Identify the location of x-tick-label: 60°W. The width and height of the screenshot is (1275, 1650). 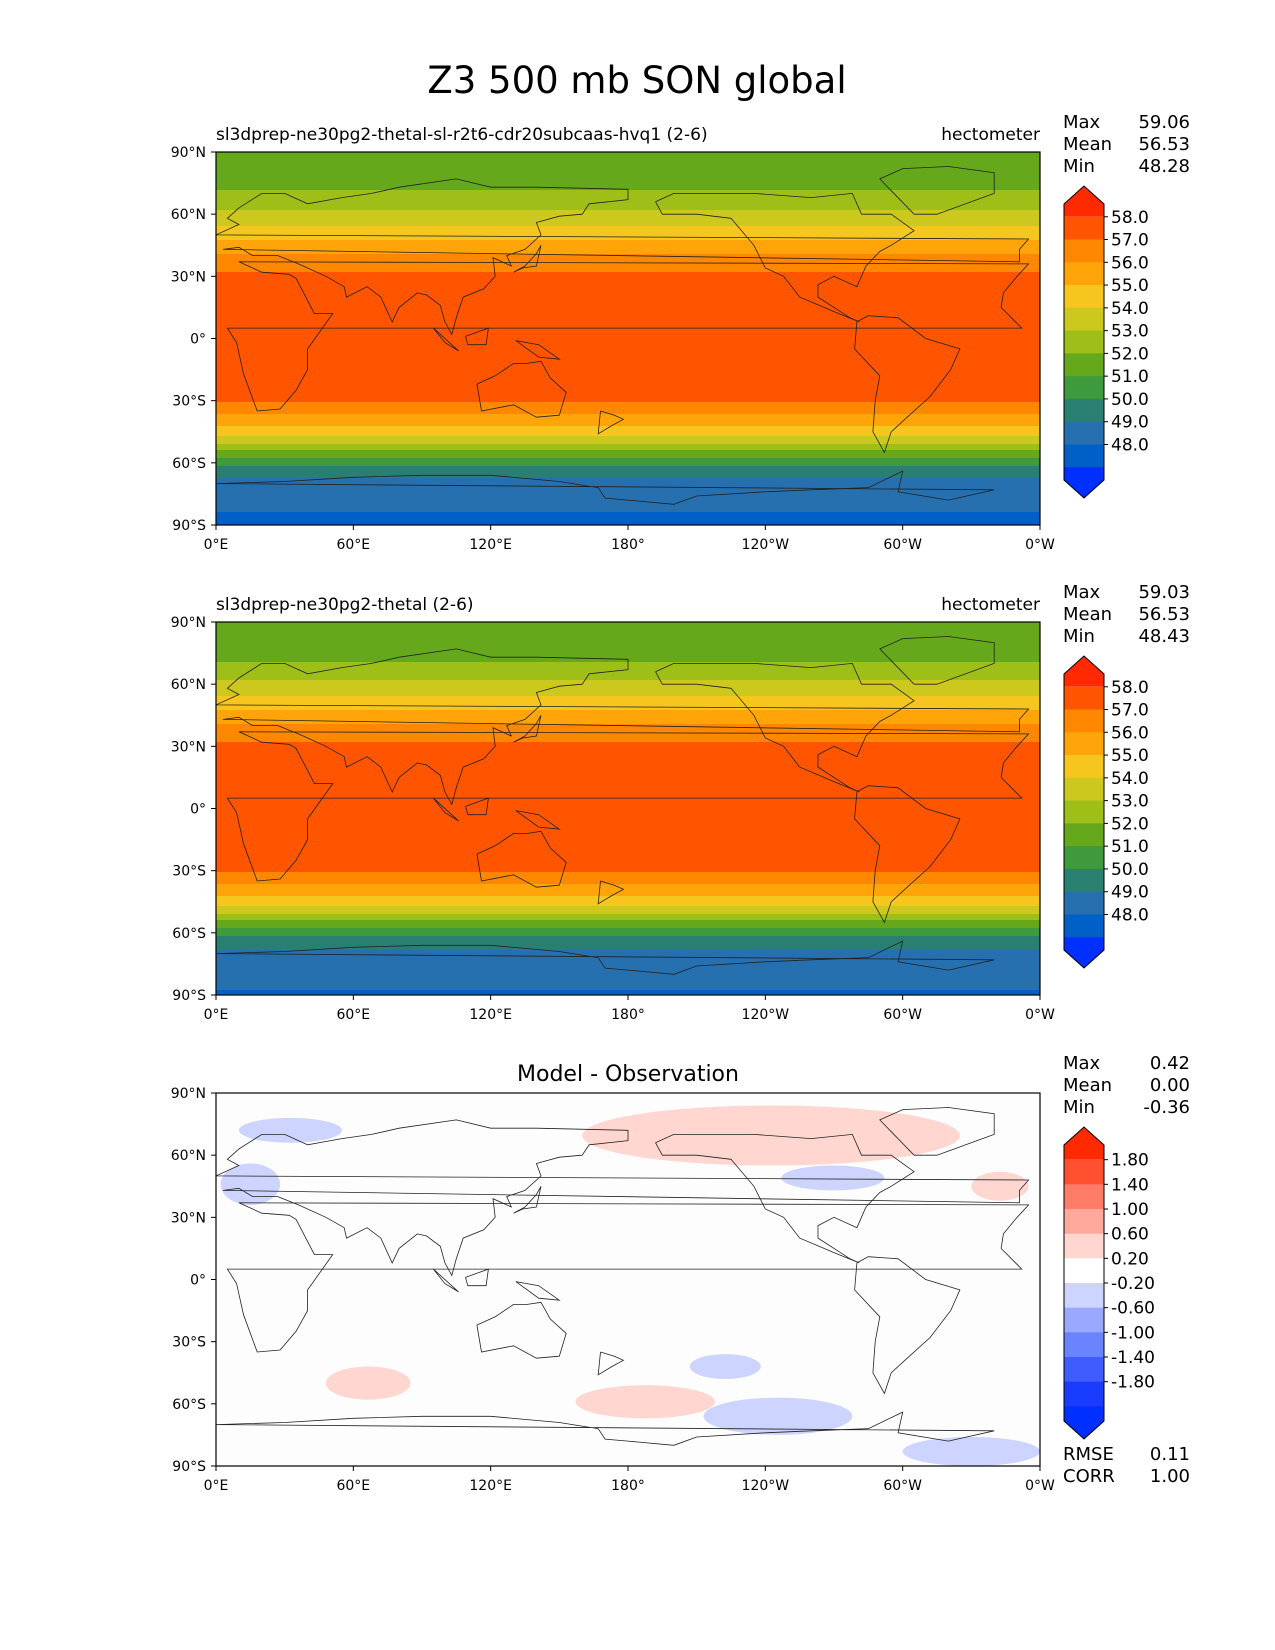
(902, 1015).